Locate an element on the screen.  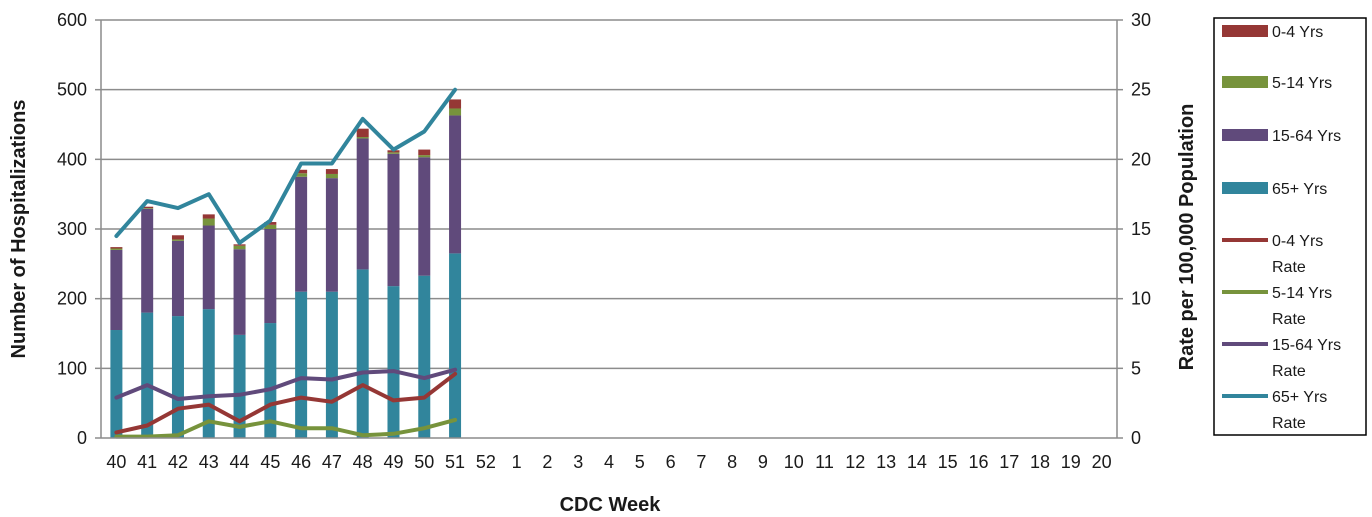
x-tick-label: 52 is located at coordinates (486, 462).